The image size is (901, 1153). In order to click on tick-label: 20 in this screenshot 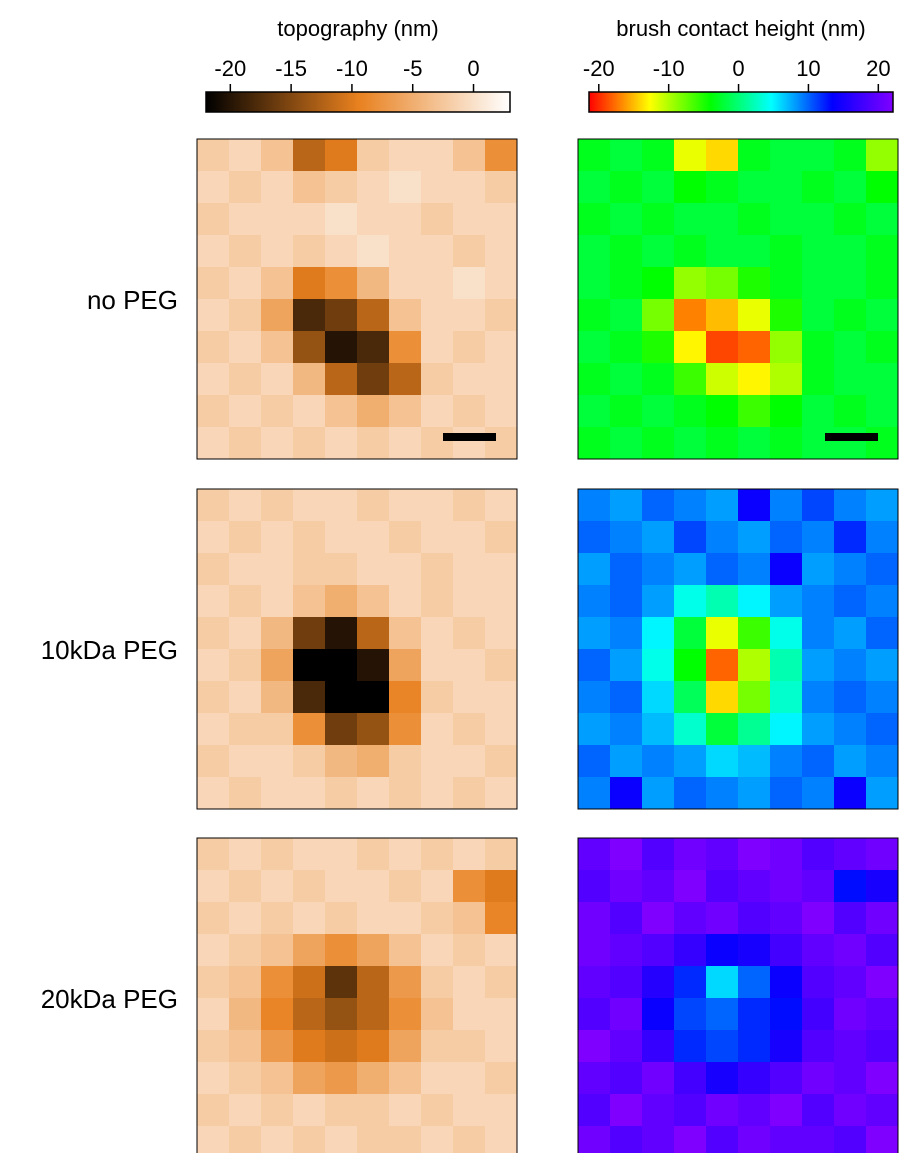, I will do `click(878, 68)`.